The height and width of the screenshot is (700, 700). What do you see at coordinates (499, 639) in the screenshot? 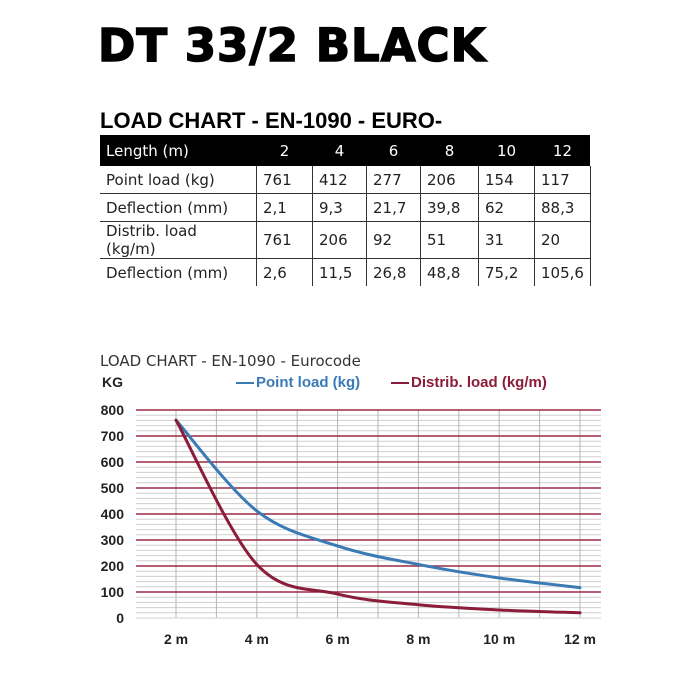
I see `svg-text: 10 m` at bounding box center [499, 639].